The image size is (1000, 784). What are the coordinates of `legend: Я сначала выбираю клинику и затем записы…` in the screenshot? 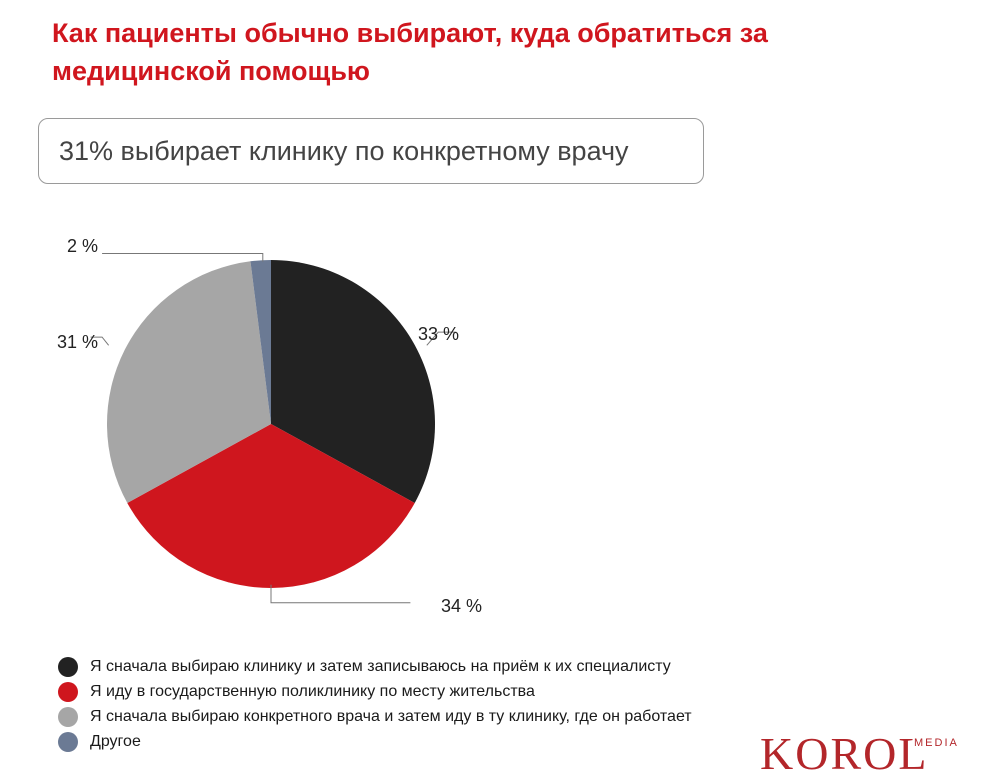 It's located at (375, 704).